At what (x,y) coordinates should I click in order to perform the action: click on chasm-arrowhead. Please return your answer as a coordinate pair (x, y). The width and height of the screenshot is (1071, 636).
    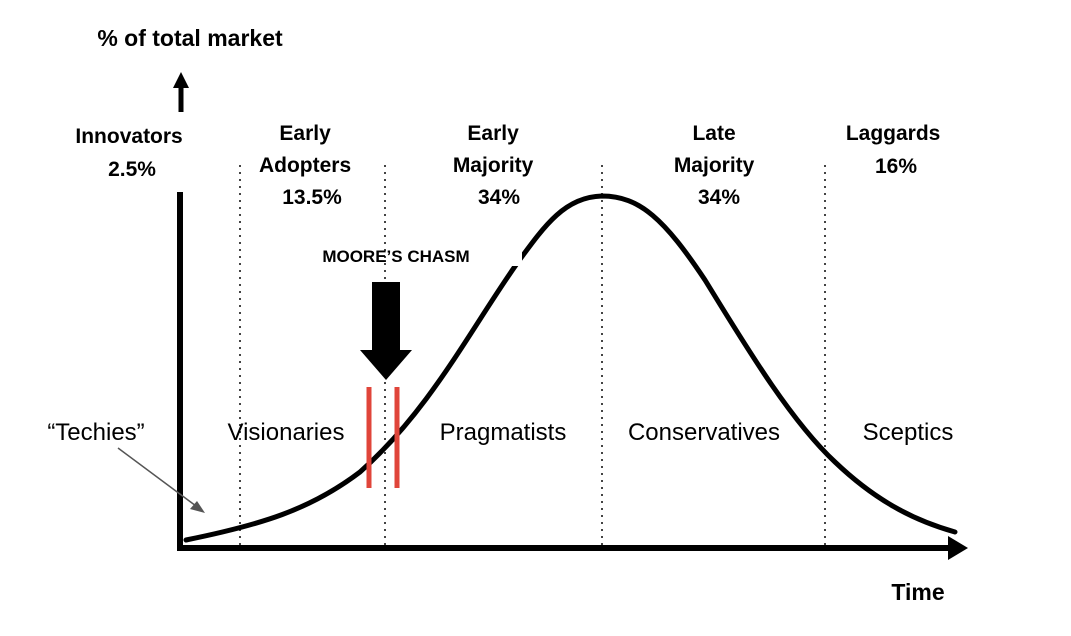
    Looking at the image, I should click on (386, 365).